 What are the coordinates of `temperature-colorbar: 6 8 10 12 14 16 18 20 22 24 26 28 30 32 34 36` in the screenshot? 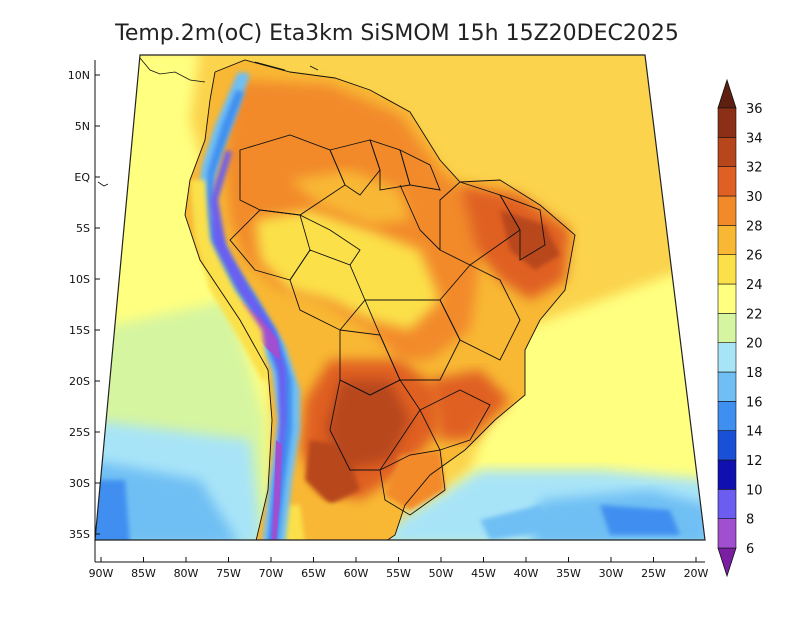 It's located at (740, 328).